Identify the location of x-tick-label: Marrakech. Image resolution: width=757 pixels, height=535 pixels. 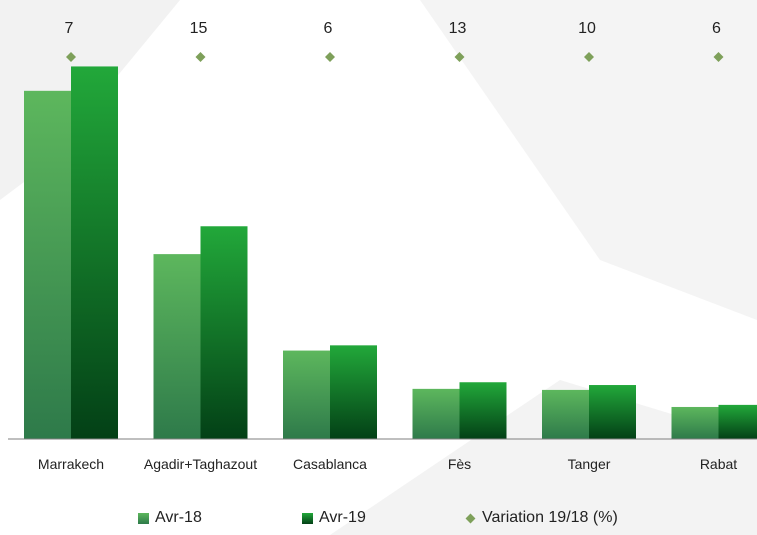
(71, 464).